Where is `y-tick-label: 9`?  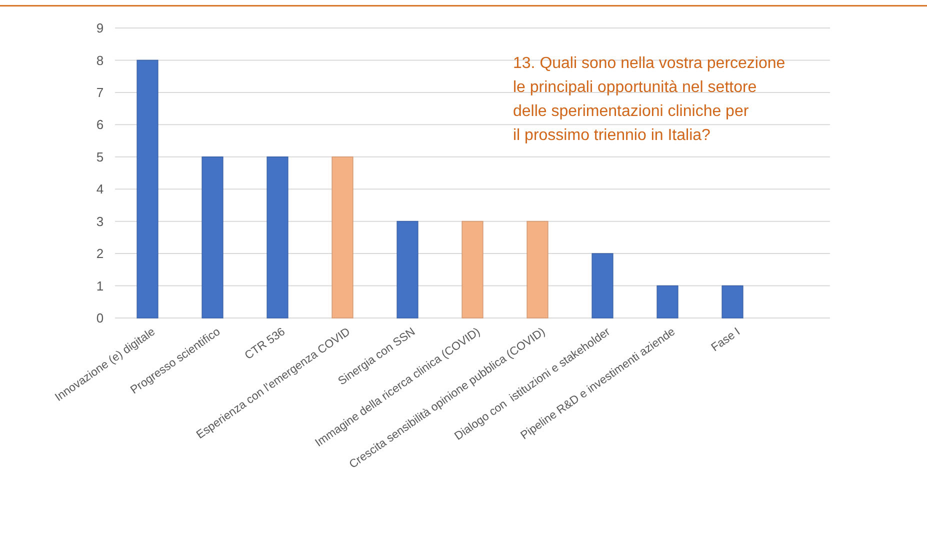
y-tick-label: 9 is located at coordinates (100, 28).